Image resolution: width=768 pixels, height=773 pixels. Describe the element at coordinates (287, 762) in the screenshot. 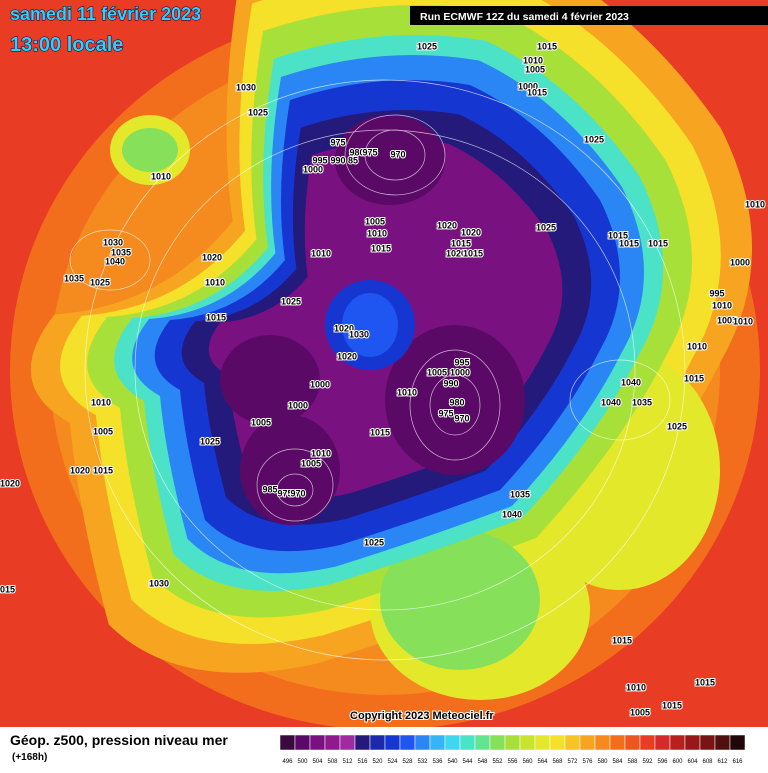

I see `scale-label: 496` at that location.